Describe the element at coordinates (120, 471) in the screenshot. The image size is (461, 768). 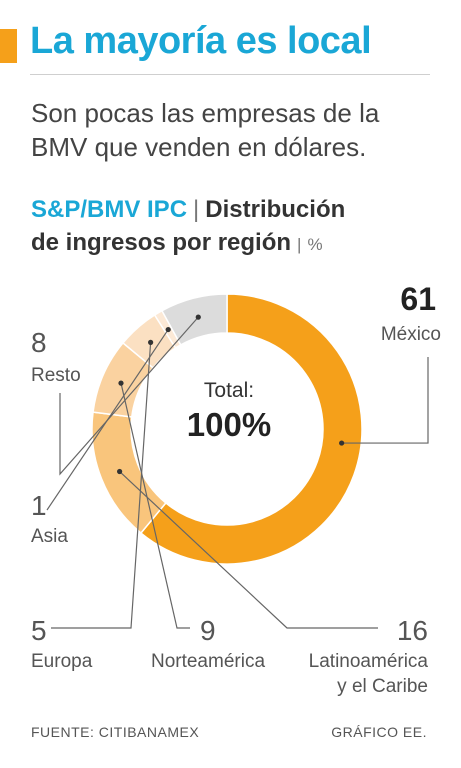
I see `leader-dot-latinoamerica-y-el-caribe` at that location.